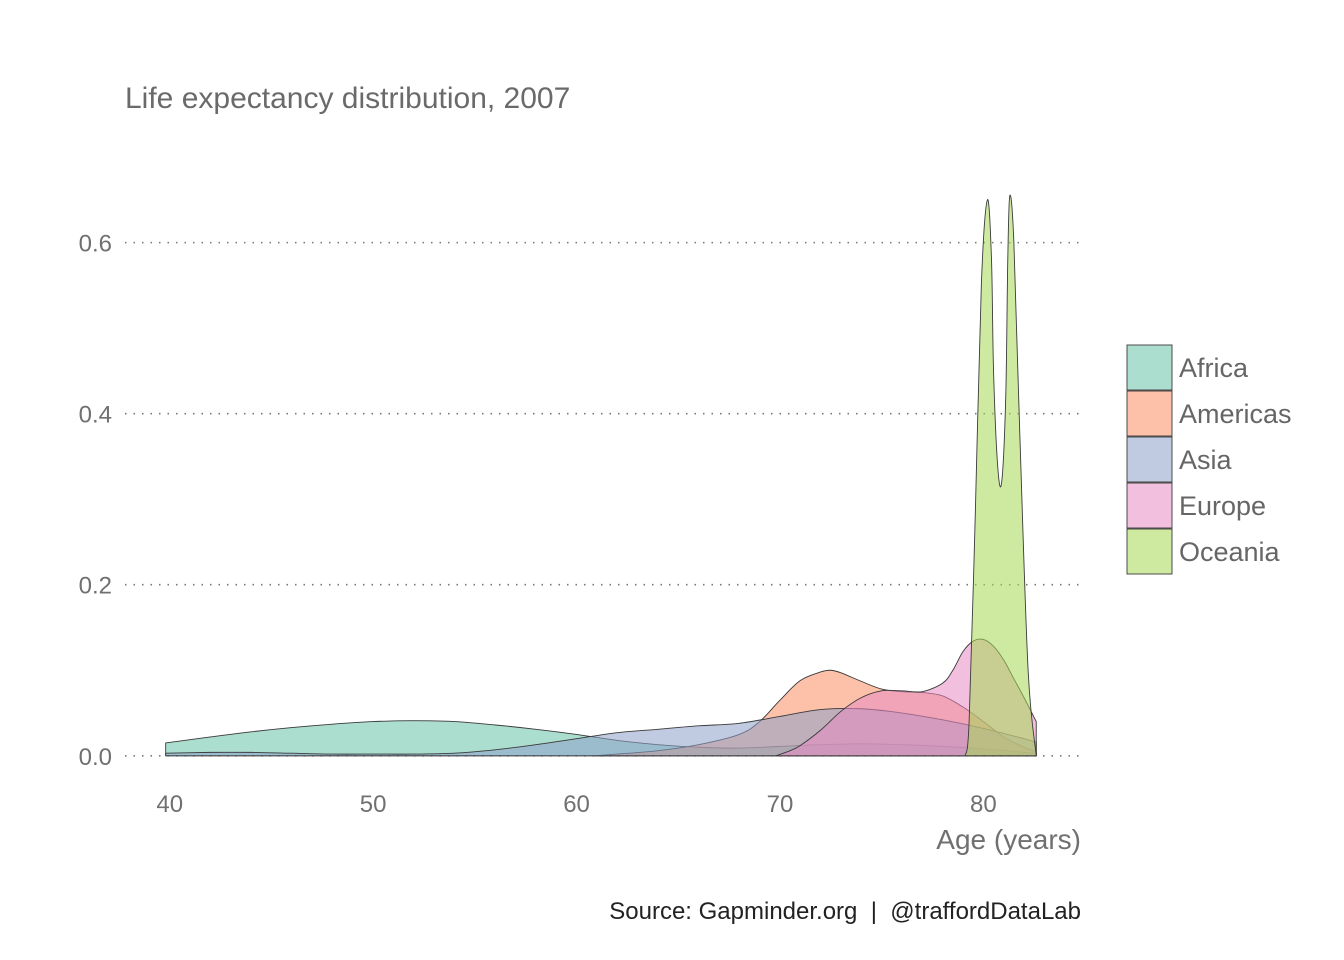 The height and width of the screenshot is (960, 1344). What do you see at coordinates (1222, 506) in the screenshot?
I see `legend-label-europe: Europe` at bounding box center [1222, 506].